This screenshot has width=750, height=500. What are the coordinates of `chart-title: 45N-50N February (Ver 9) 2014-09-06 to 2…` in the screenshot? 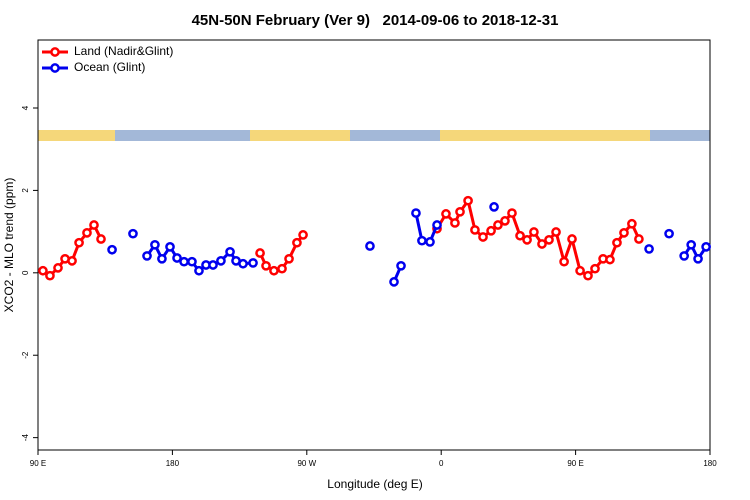 It's located at (375, 20).